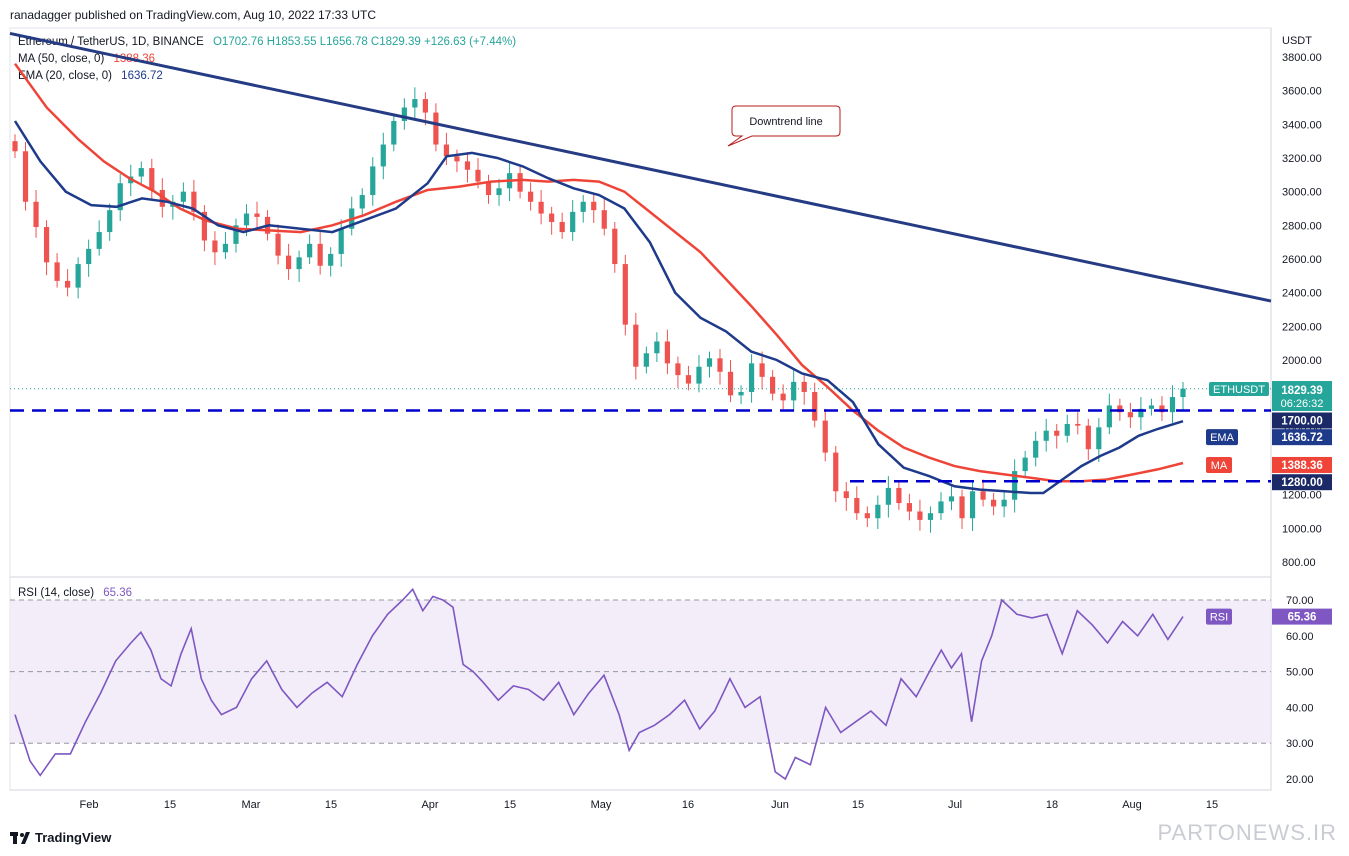  Describe the element at coordinates (90, 76) in the screenshot. I see `ema-legend: EMA (20, close, 0) 1636.72` at that location.